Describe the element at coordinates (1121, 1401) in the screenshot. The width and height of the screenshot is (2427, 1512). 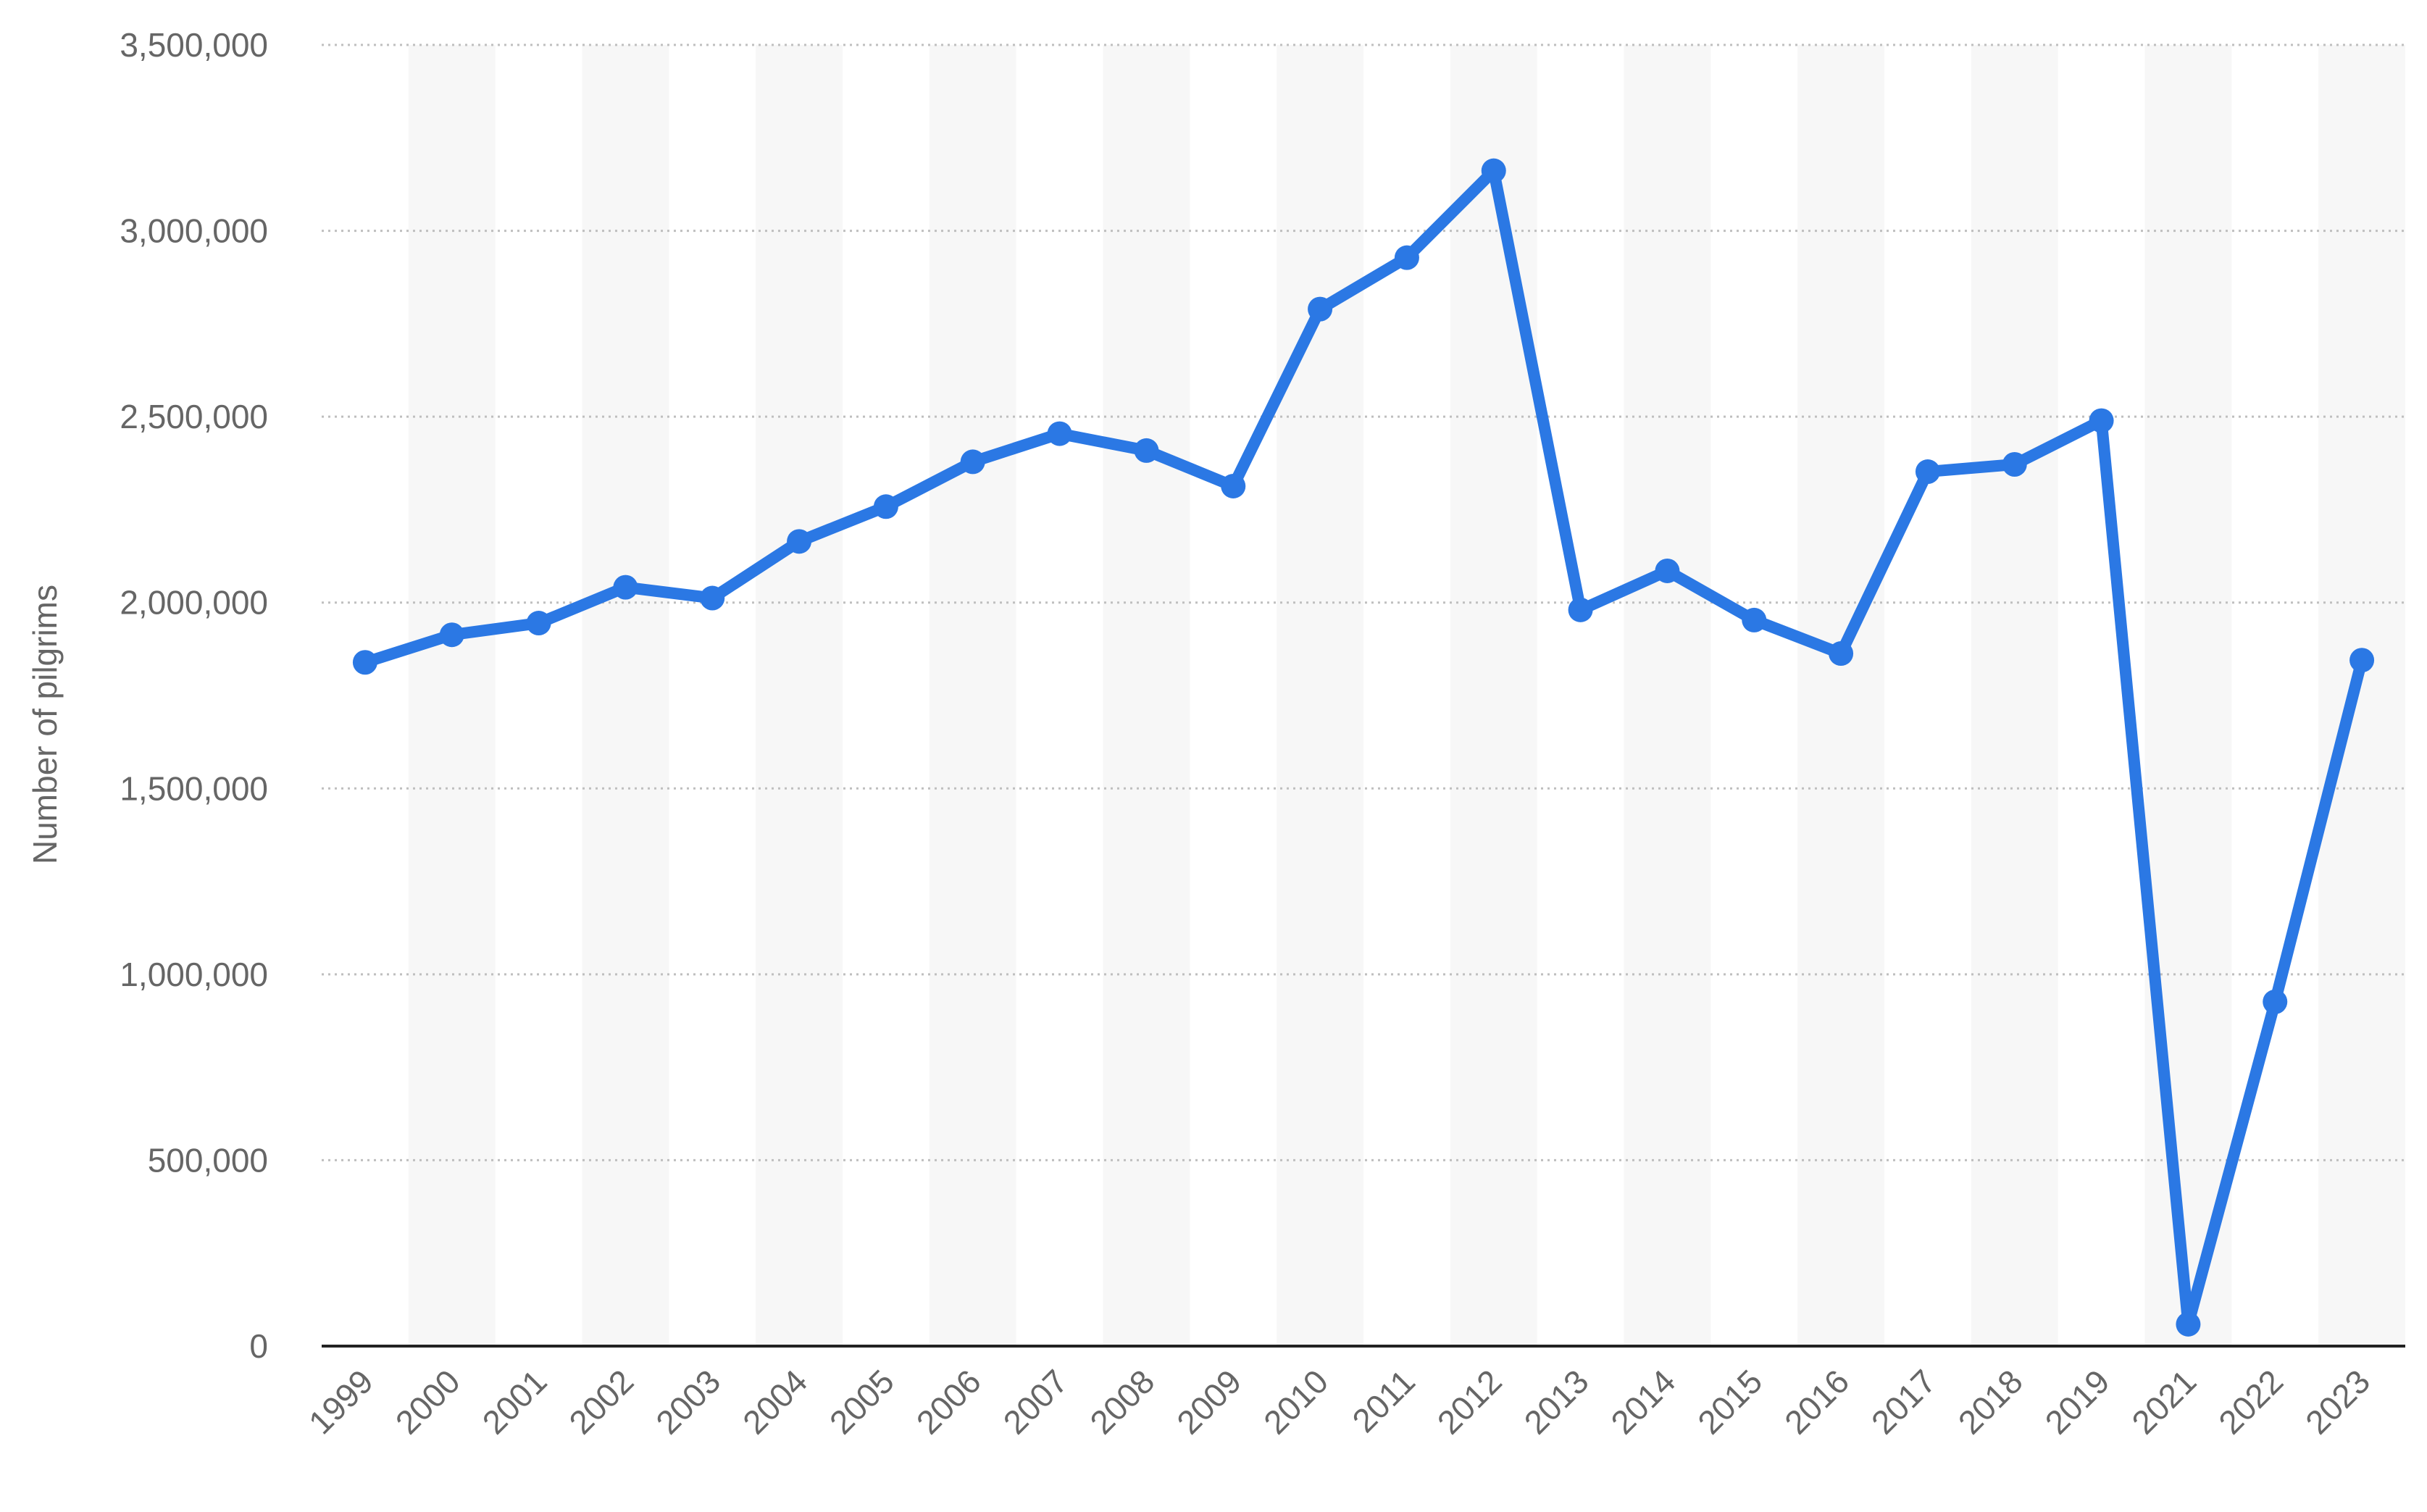
I see `x-tick-label: 2008` at that location.